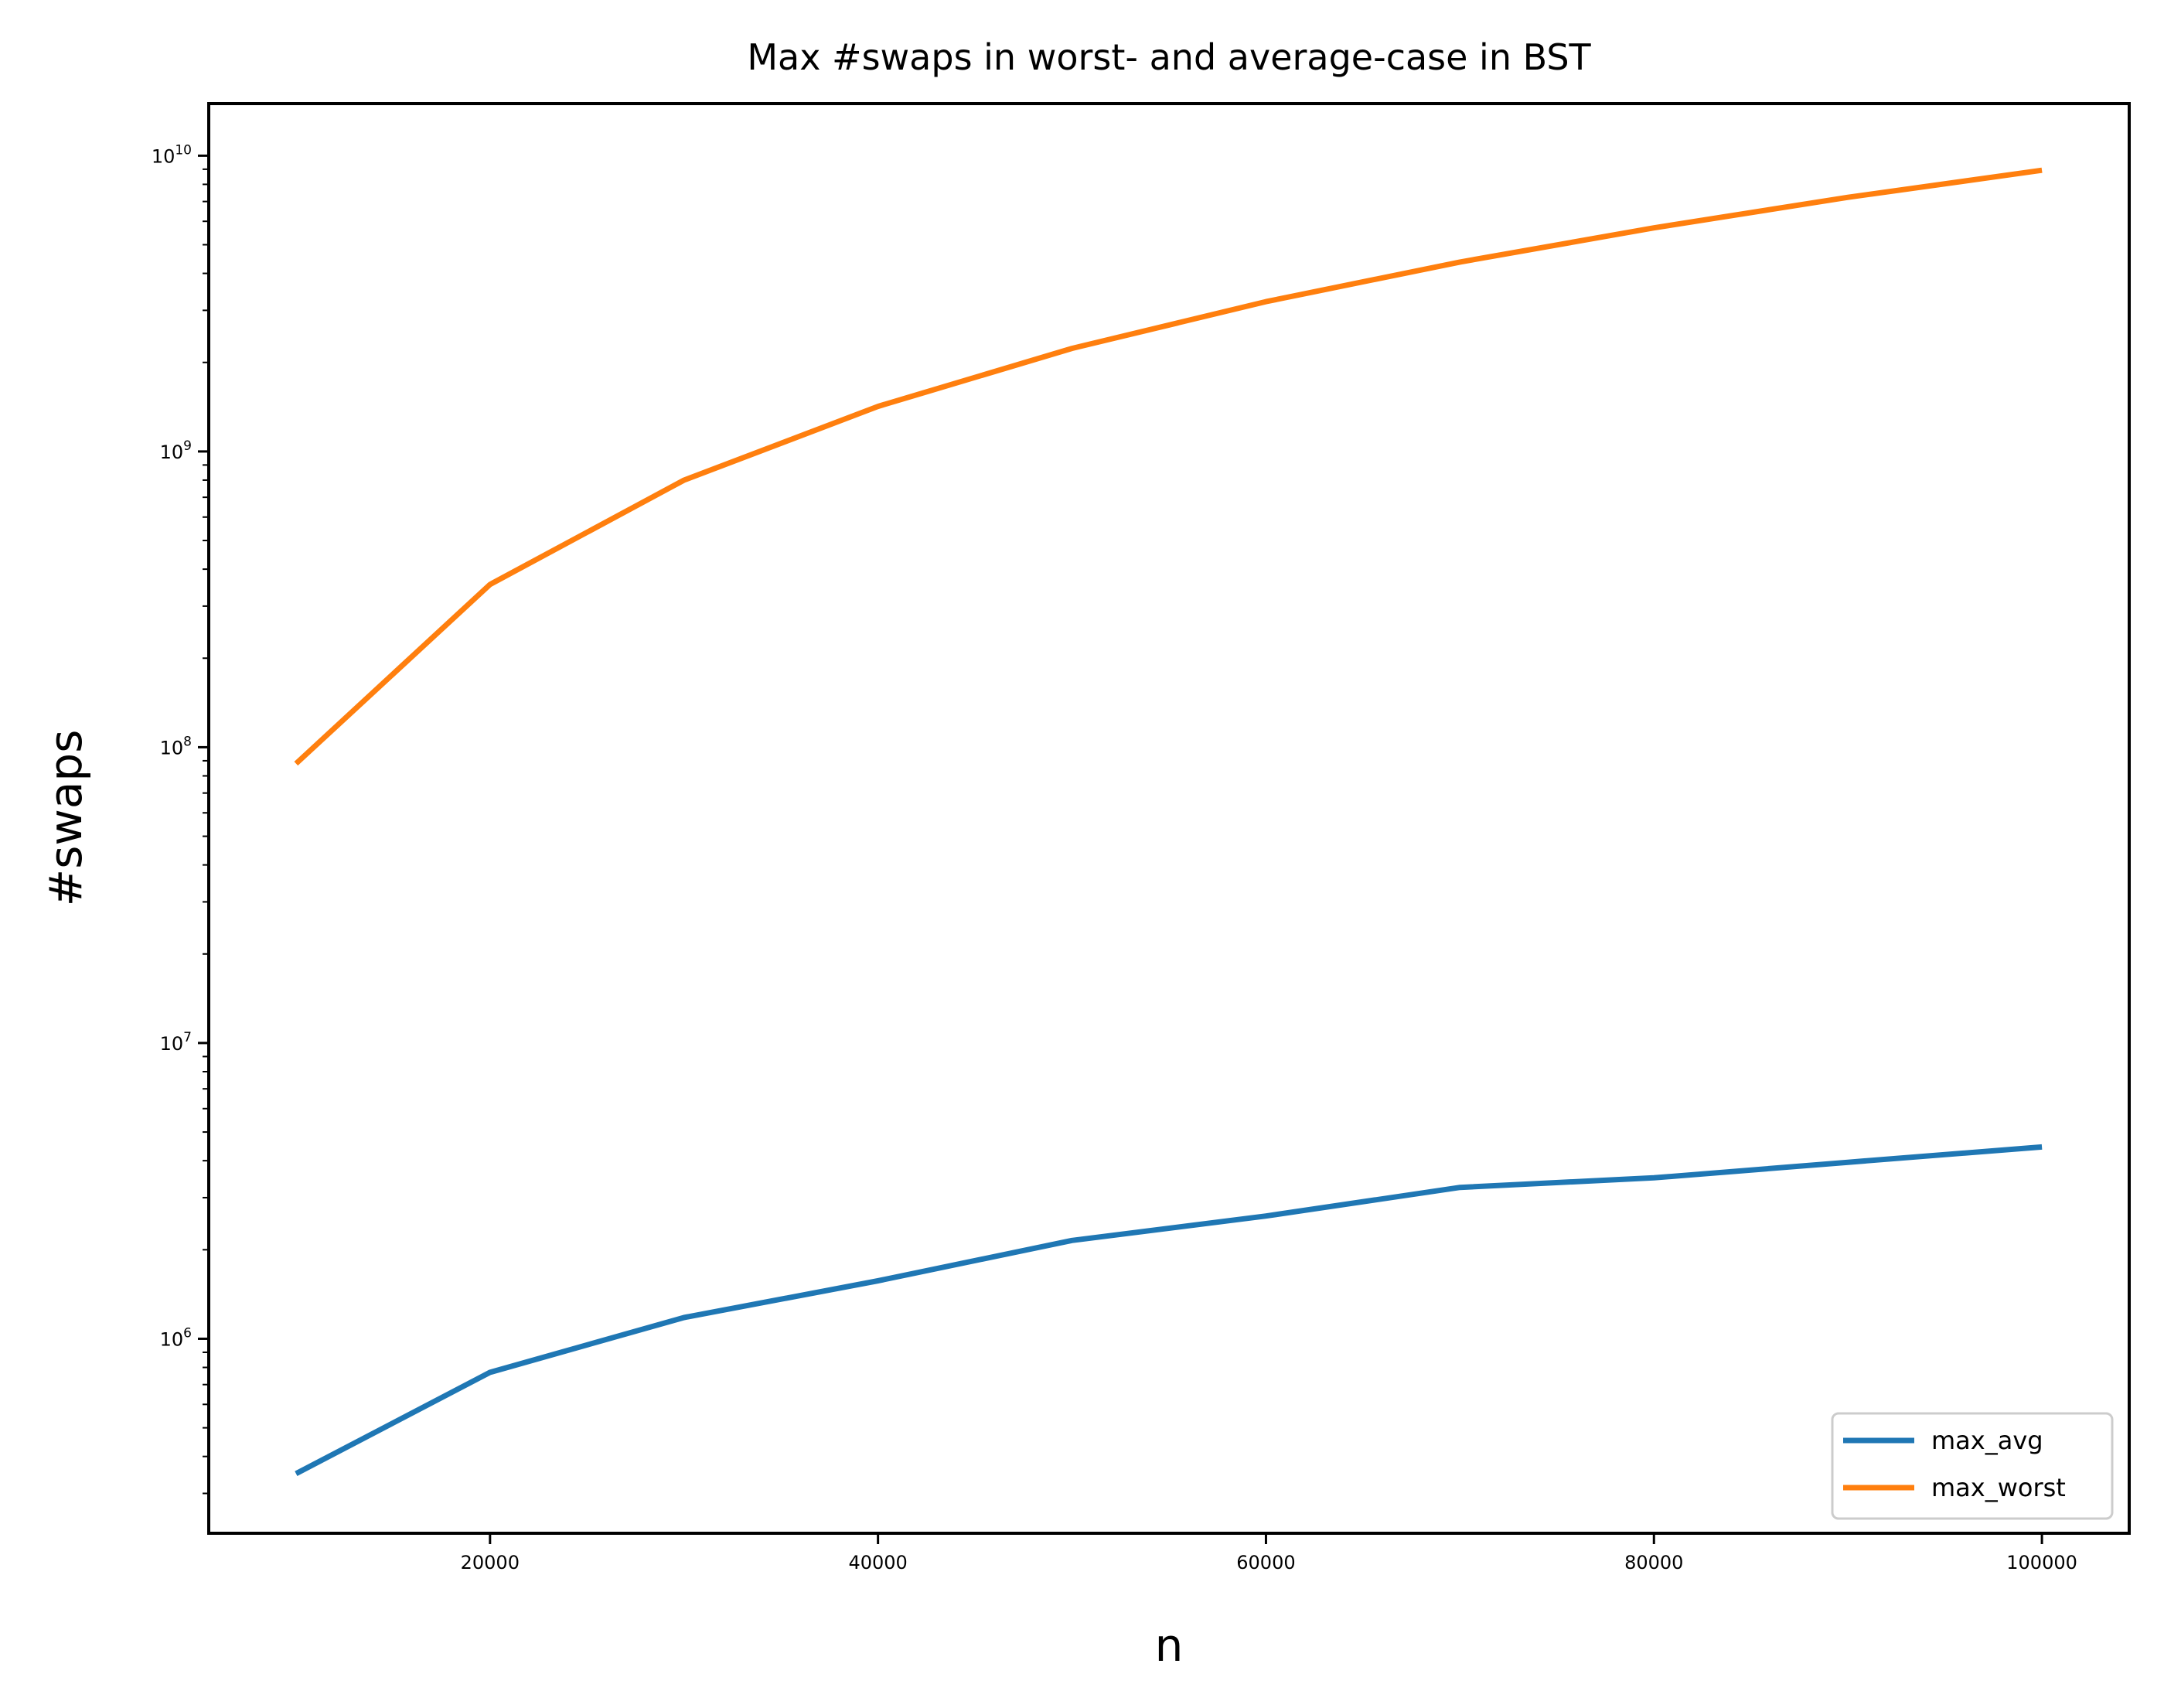  Describe the element at coordinates (1972, 1466) in the screenshot. I see `legend: max_avg max_worst` at that location.